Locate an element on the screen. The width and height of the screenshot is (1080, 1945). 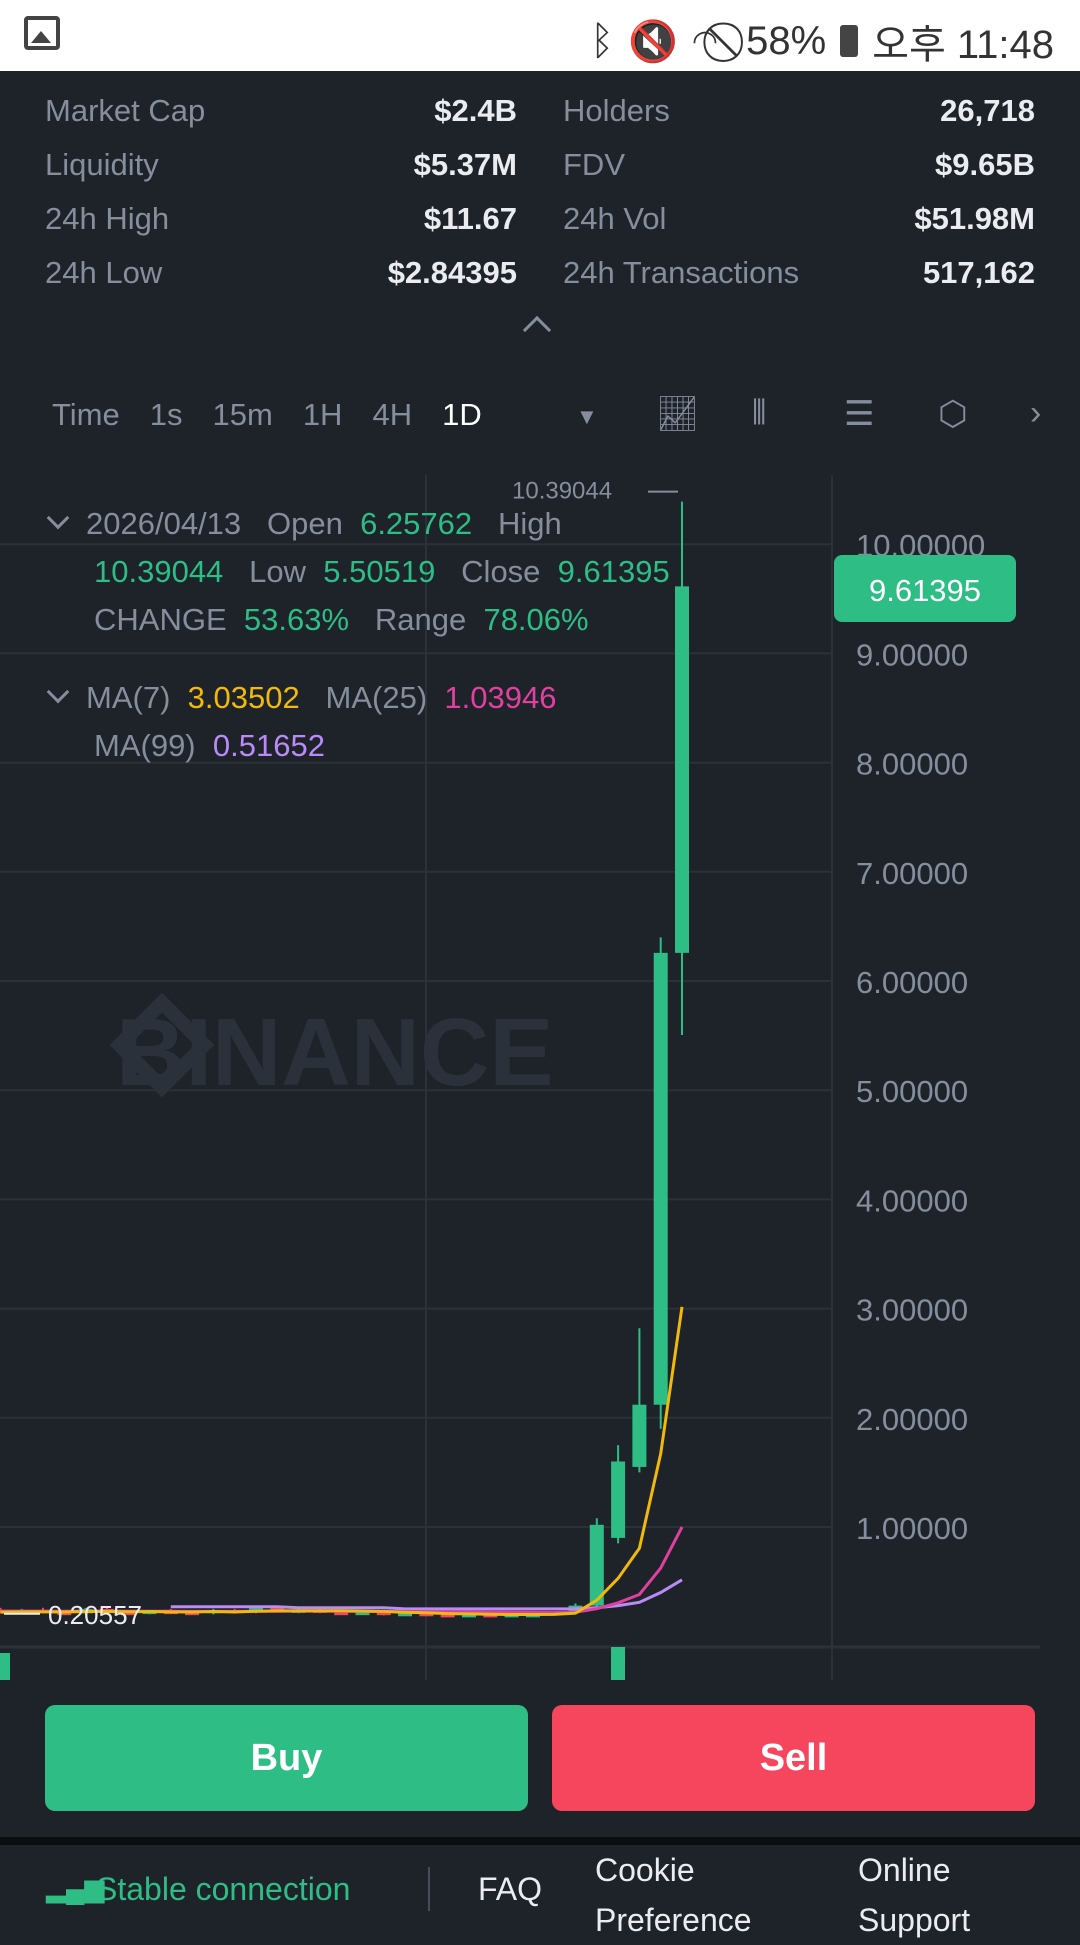
ohlc-line-2: 10.39044 Low 5.50519 Close 9.61395 is located at coordinates (382, 572).